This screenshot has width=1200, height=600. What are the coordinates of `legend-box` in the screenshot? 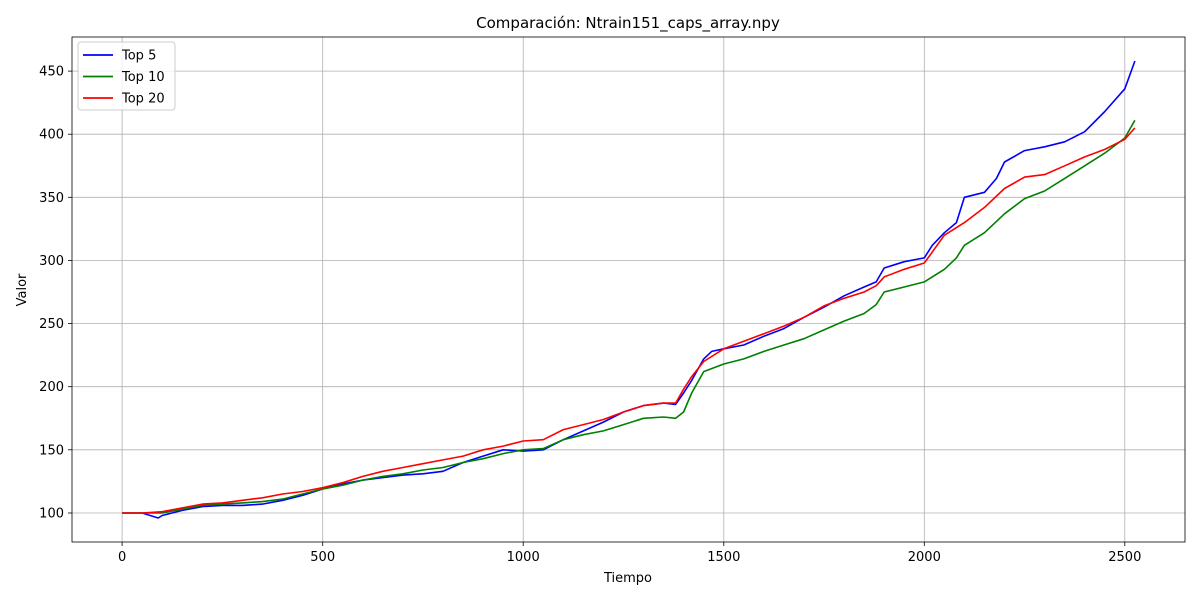 It's located at (126, 76).